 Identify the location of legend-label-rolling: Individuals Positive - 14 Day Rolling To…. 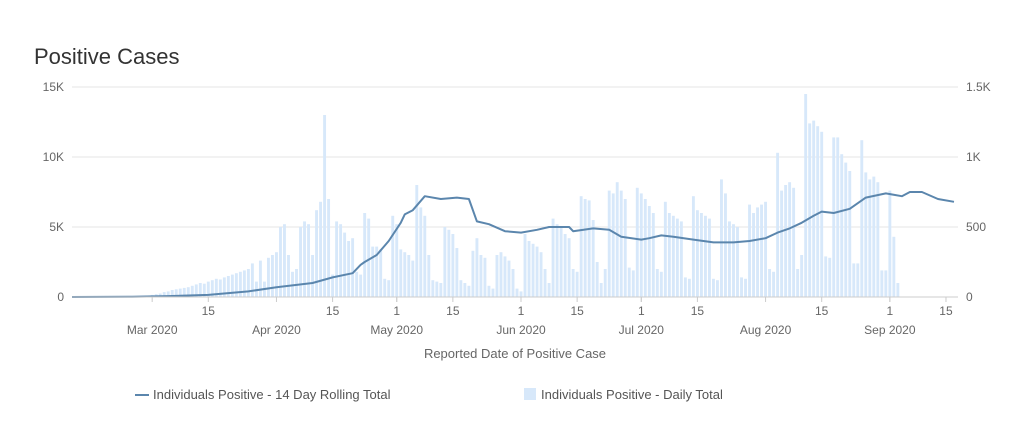
(272, 394).